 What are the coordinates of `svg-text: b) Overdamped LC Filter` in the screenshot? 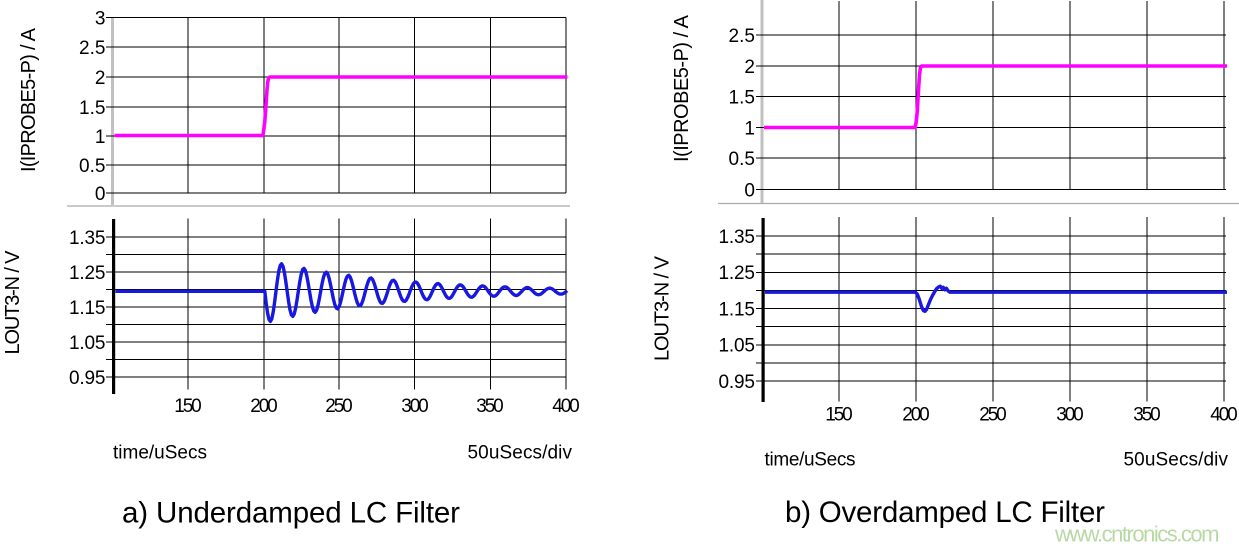 It's located at (945, 512).